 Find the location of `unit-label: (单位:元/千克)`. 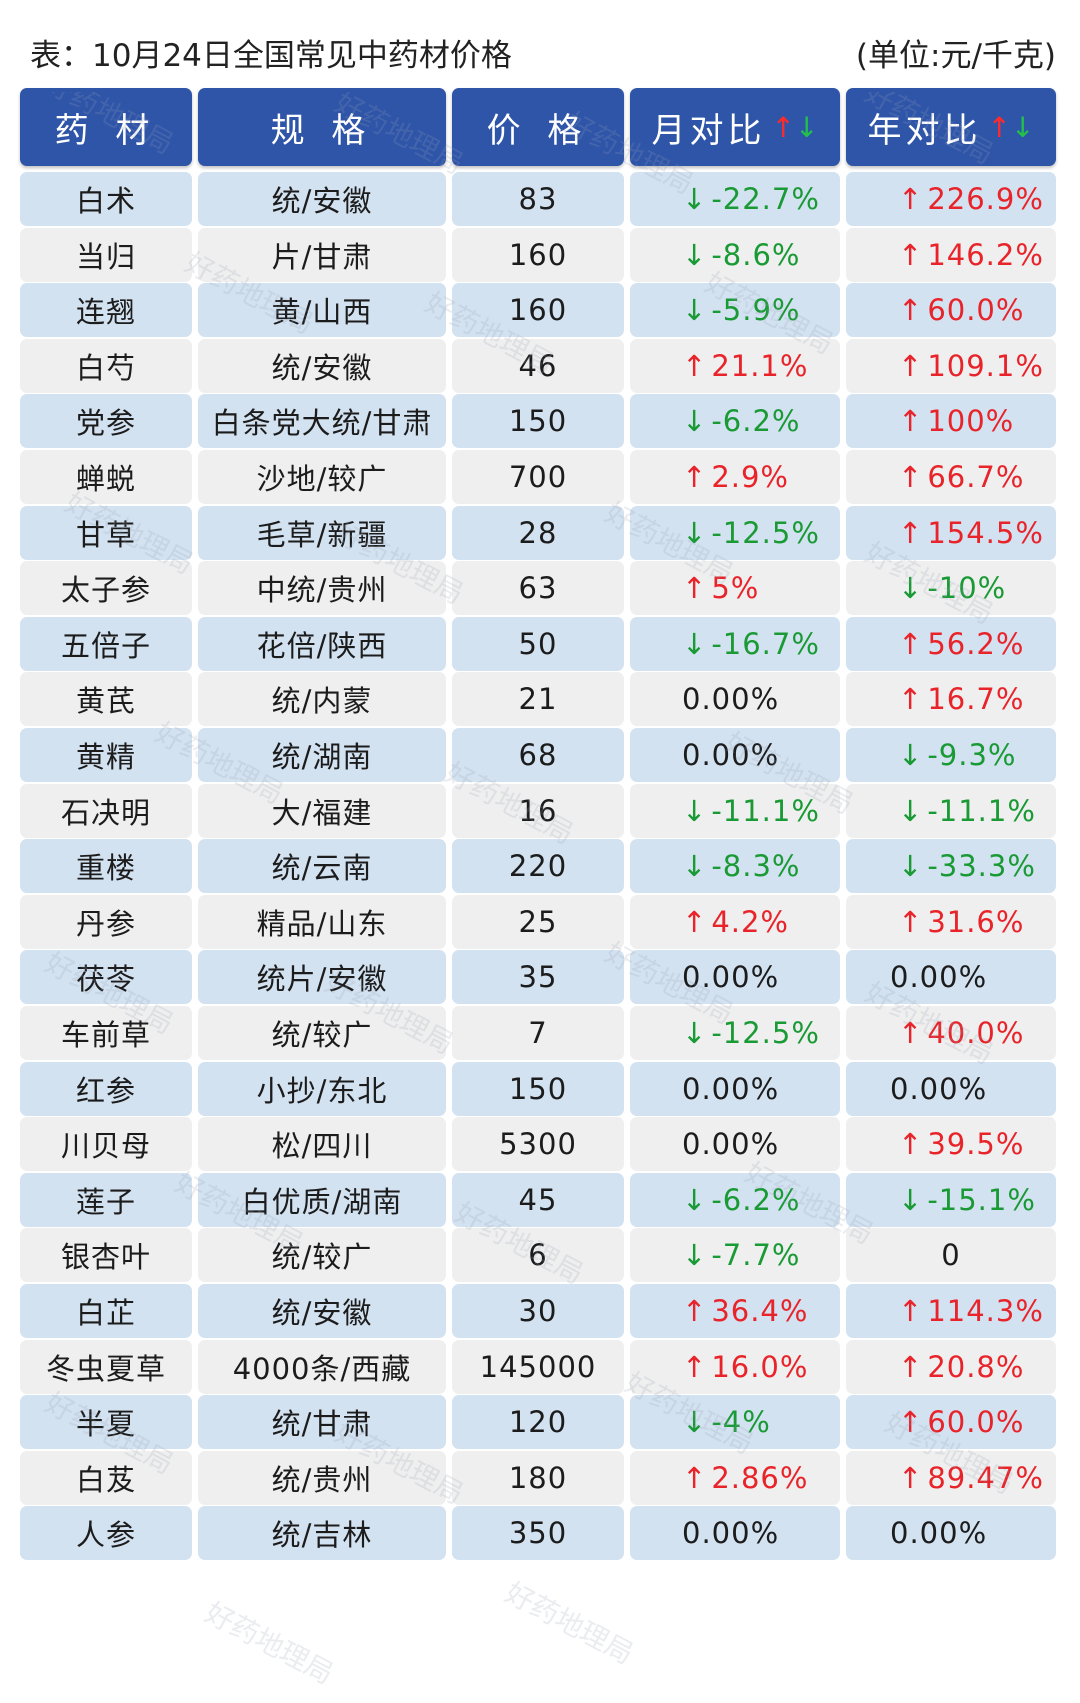

unit-label: (单位:元/千克) is located at coordinates (955, 56).